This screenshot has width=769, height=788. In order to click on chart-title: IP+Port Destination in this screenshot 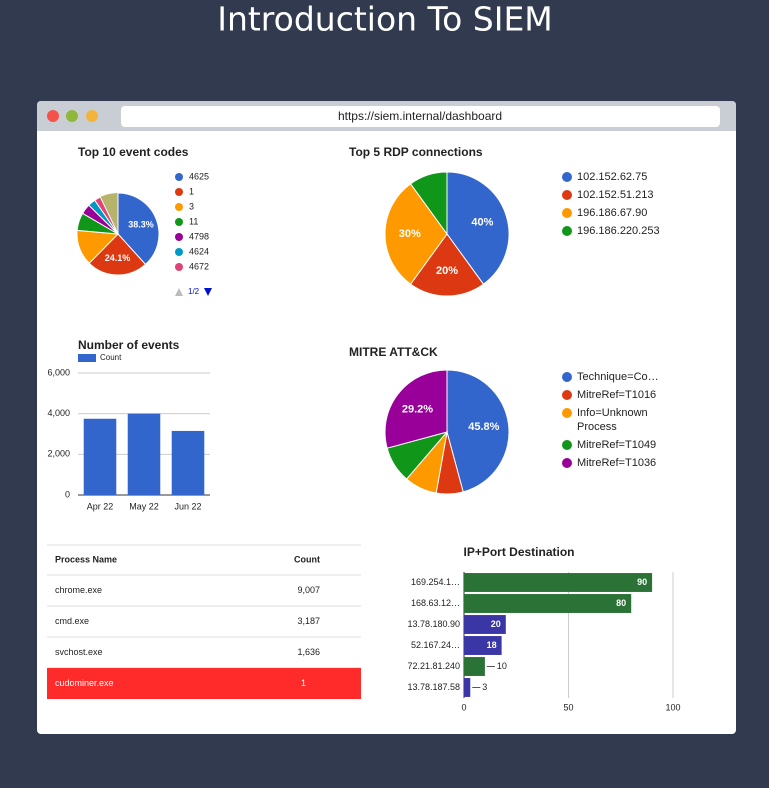, I will do `click(518, 552)`.